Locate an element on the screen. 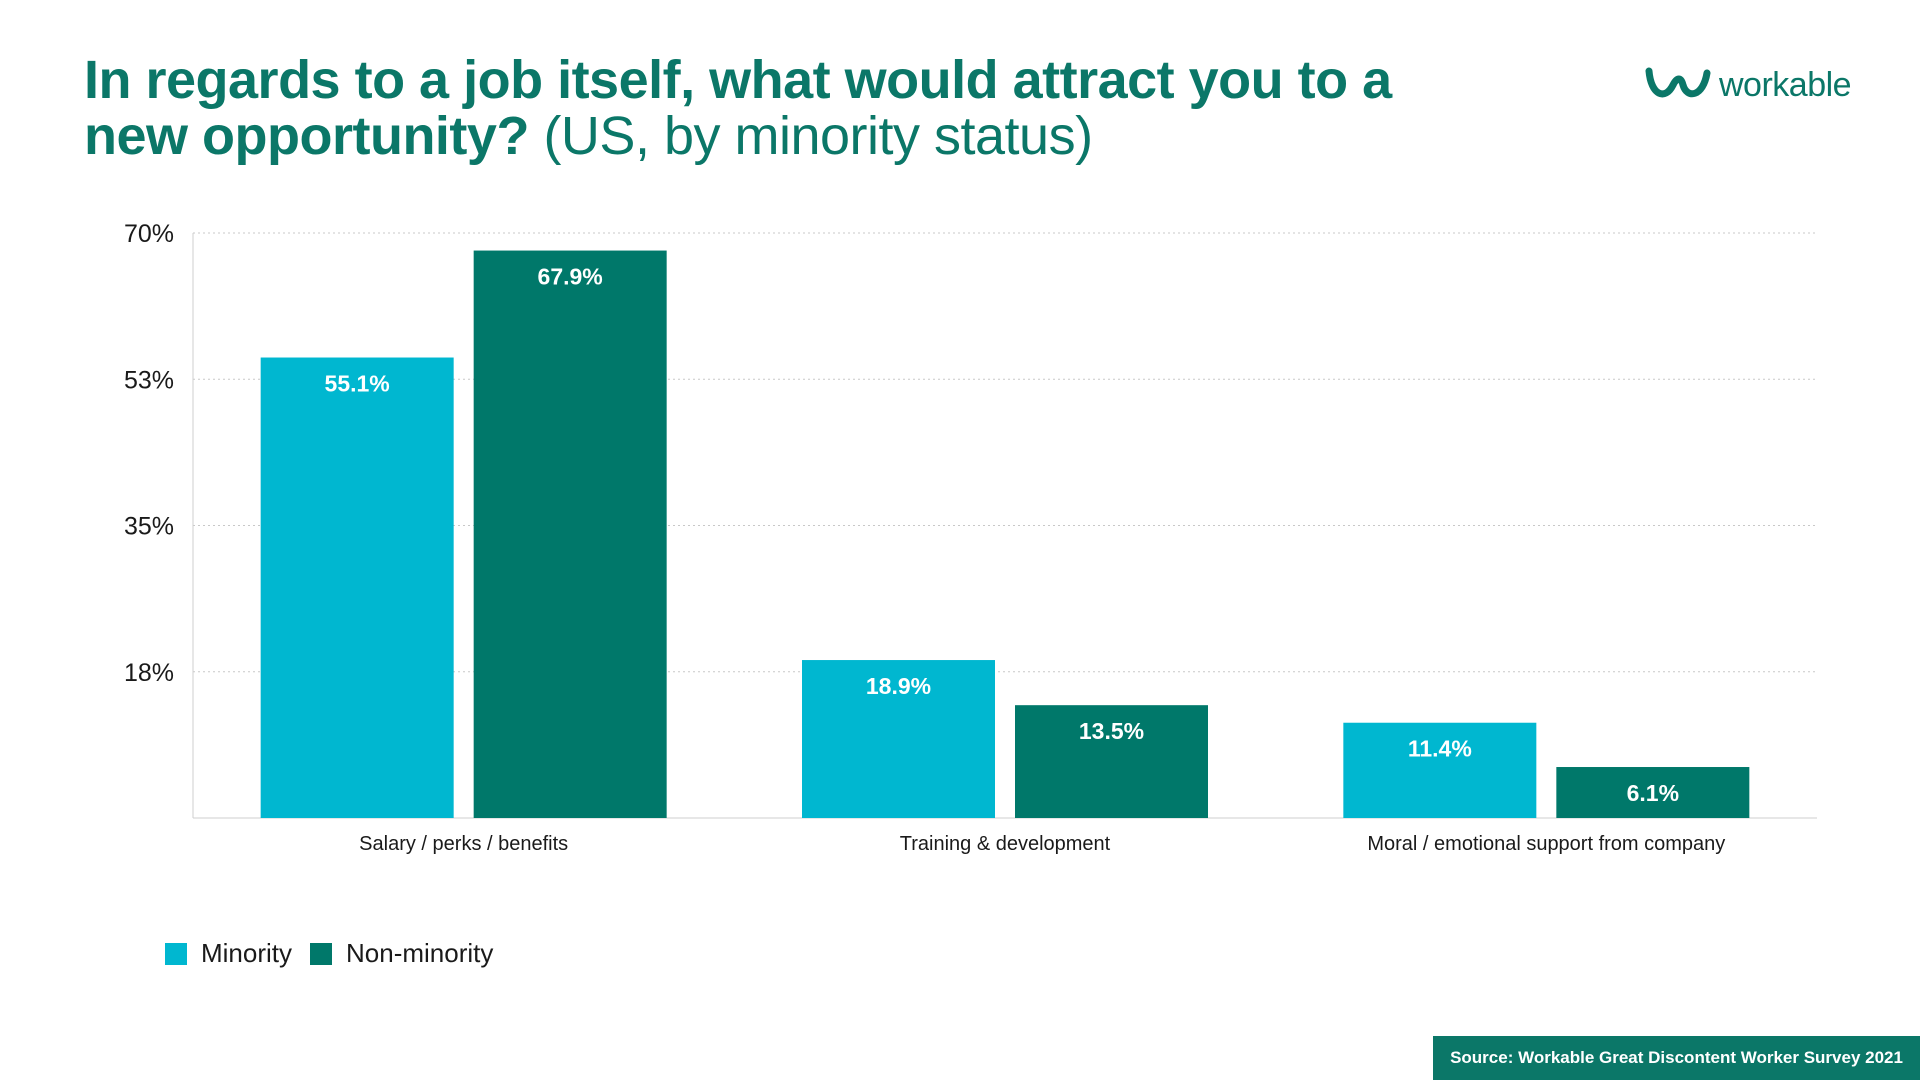  workable-w-icon is located at coordinates (1678, 82).